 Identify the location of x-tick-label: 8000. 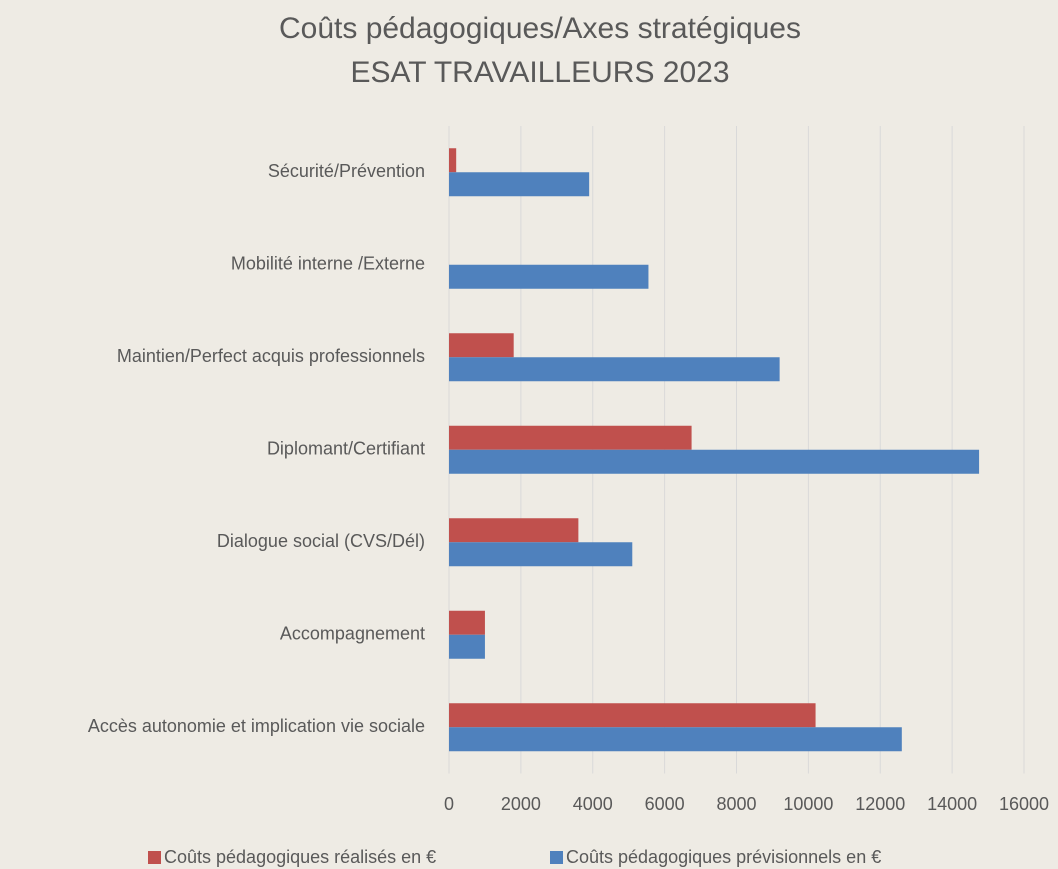
(736, 804).